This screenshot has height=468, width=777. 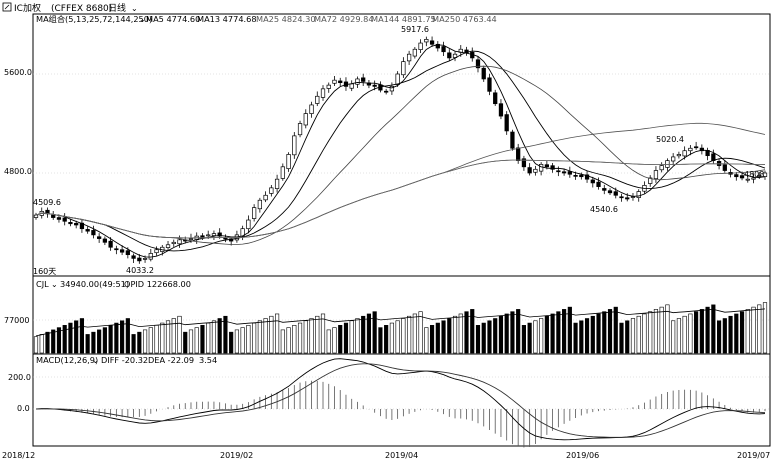 What do you see at coordinates (94, 284) in the screenshot?
I see `volume-legend-value: 34940.00(49:51)` at bounding box center [94, 284].